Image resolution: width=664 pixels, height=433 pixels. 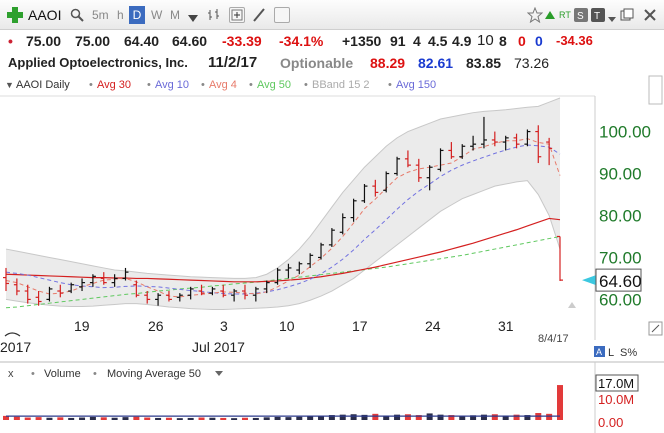 What do you see at coordinates (274, 85) in the screenshot?
I see `legend-item: Avg 50` at bounding box center [274, 85].